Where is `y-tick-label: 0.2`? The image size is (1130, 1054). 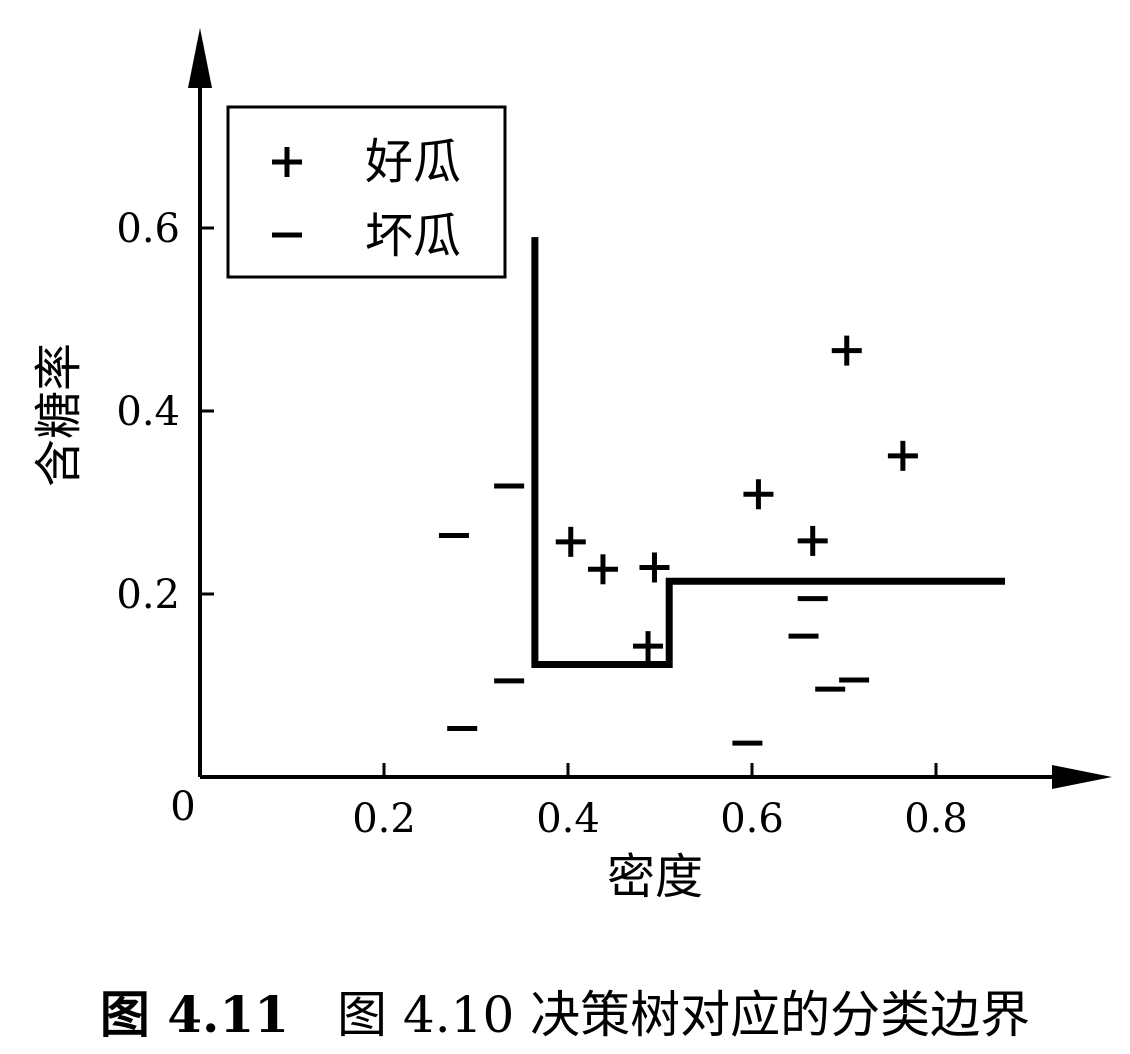
y-tick-label: 0.2 is located at coordinates (148, 595).